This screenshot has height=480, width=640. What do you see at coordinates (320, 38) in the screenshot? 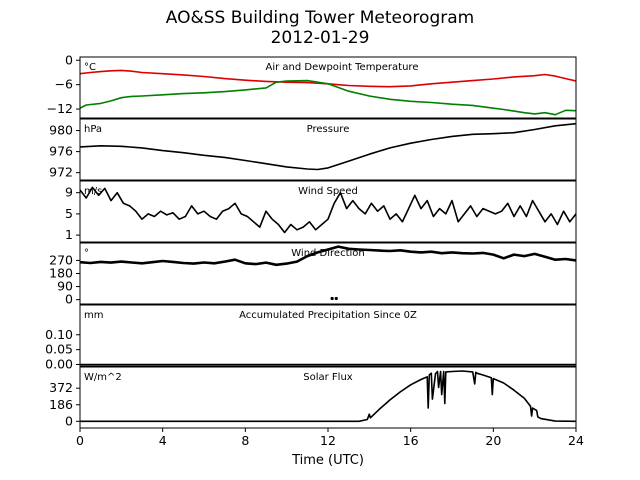
I see `figure-subtitle: 2012-01-29` at bounding box center [320, 38].